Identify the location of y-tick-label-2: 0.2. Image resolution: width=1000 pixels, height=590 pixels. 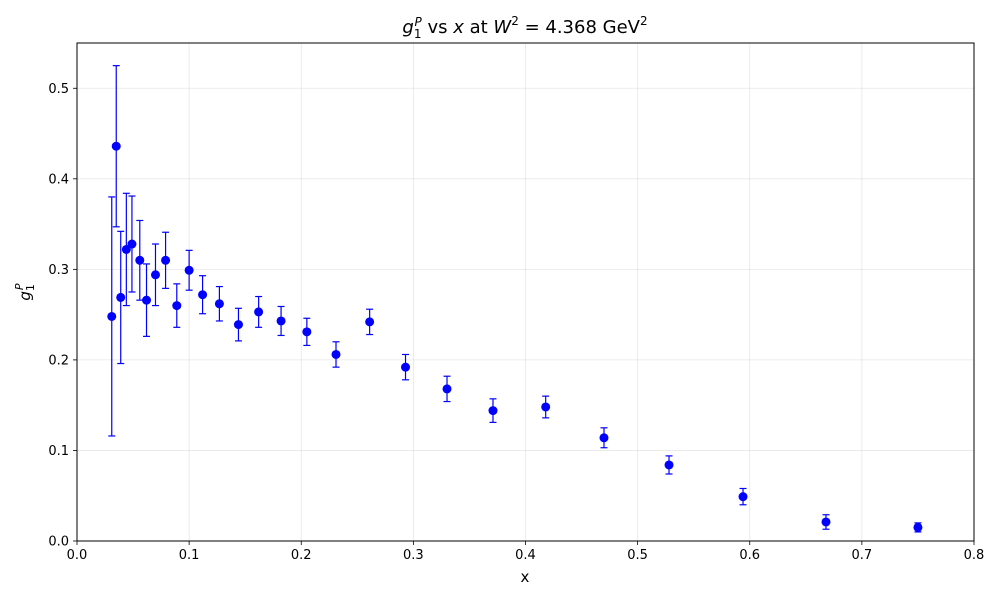
(58, 360).